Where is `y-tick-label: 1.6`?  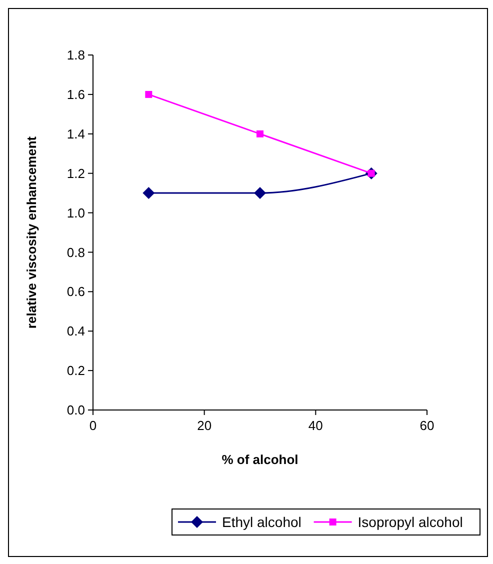 y-tick-label: 1.6 is located at coordinates (75, 94).